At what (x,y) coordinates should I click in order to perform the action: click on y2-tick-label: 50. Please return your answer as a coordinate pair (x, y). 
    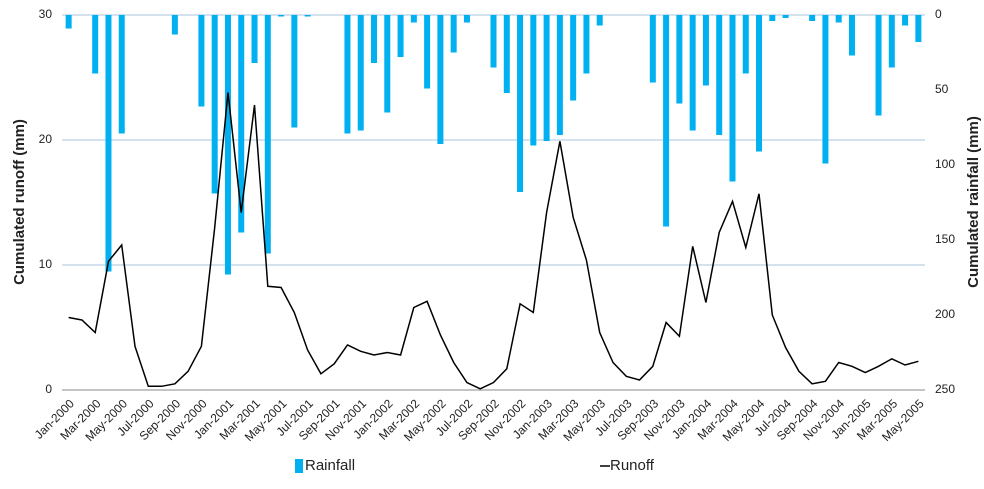
    Looking at the image, I should click on (942, 89).